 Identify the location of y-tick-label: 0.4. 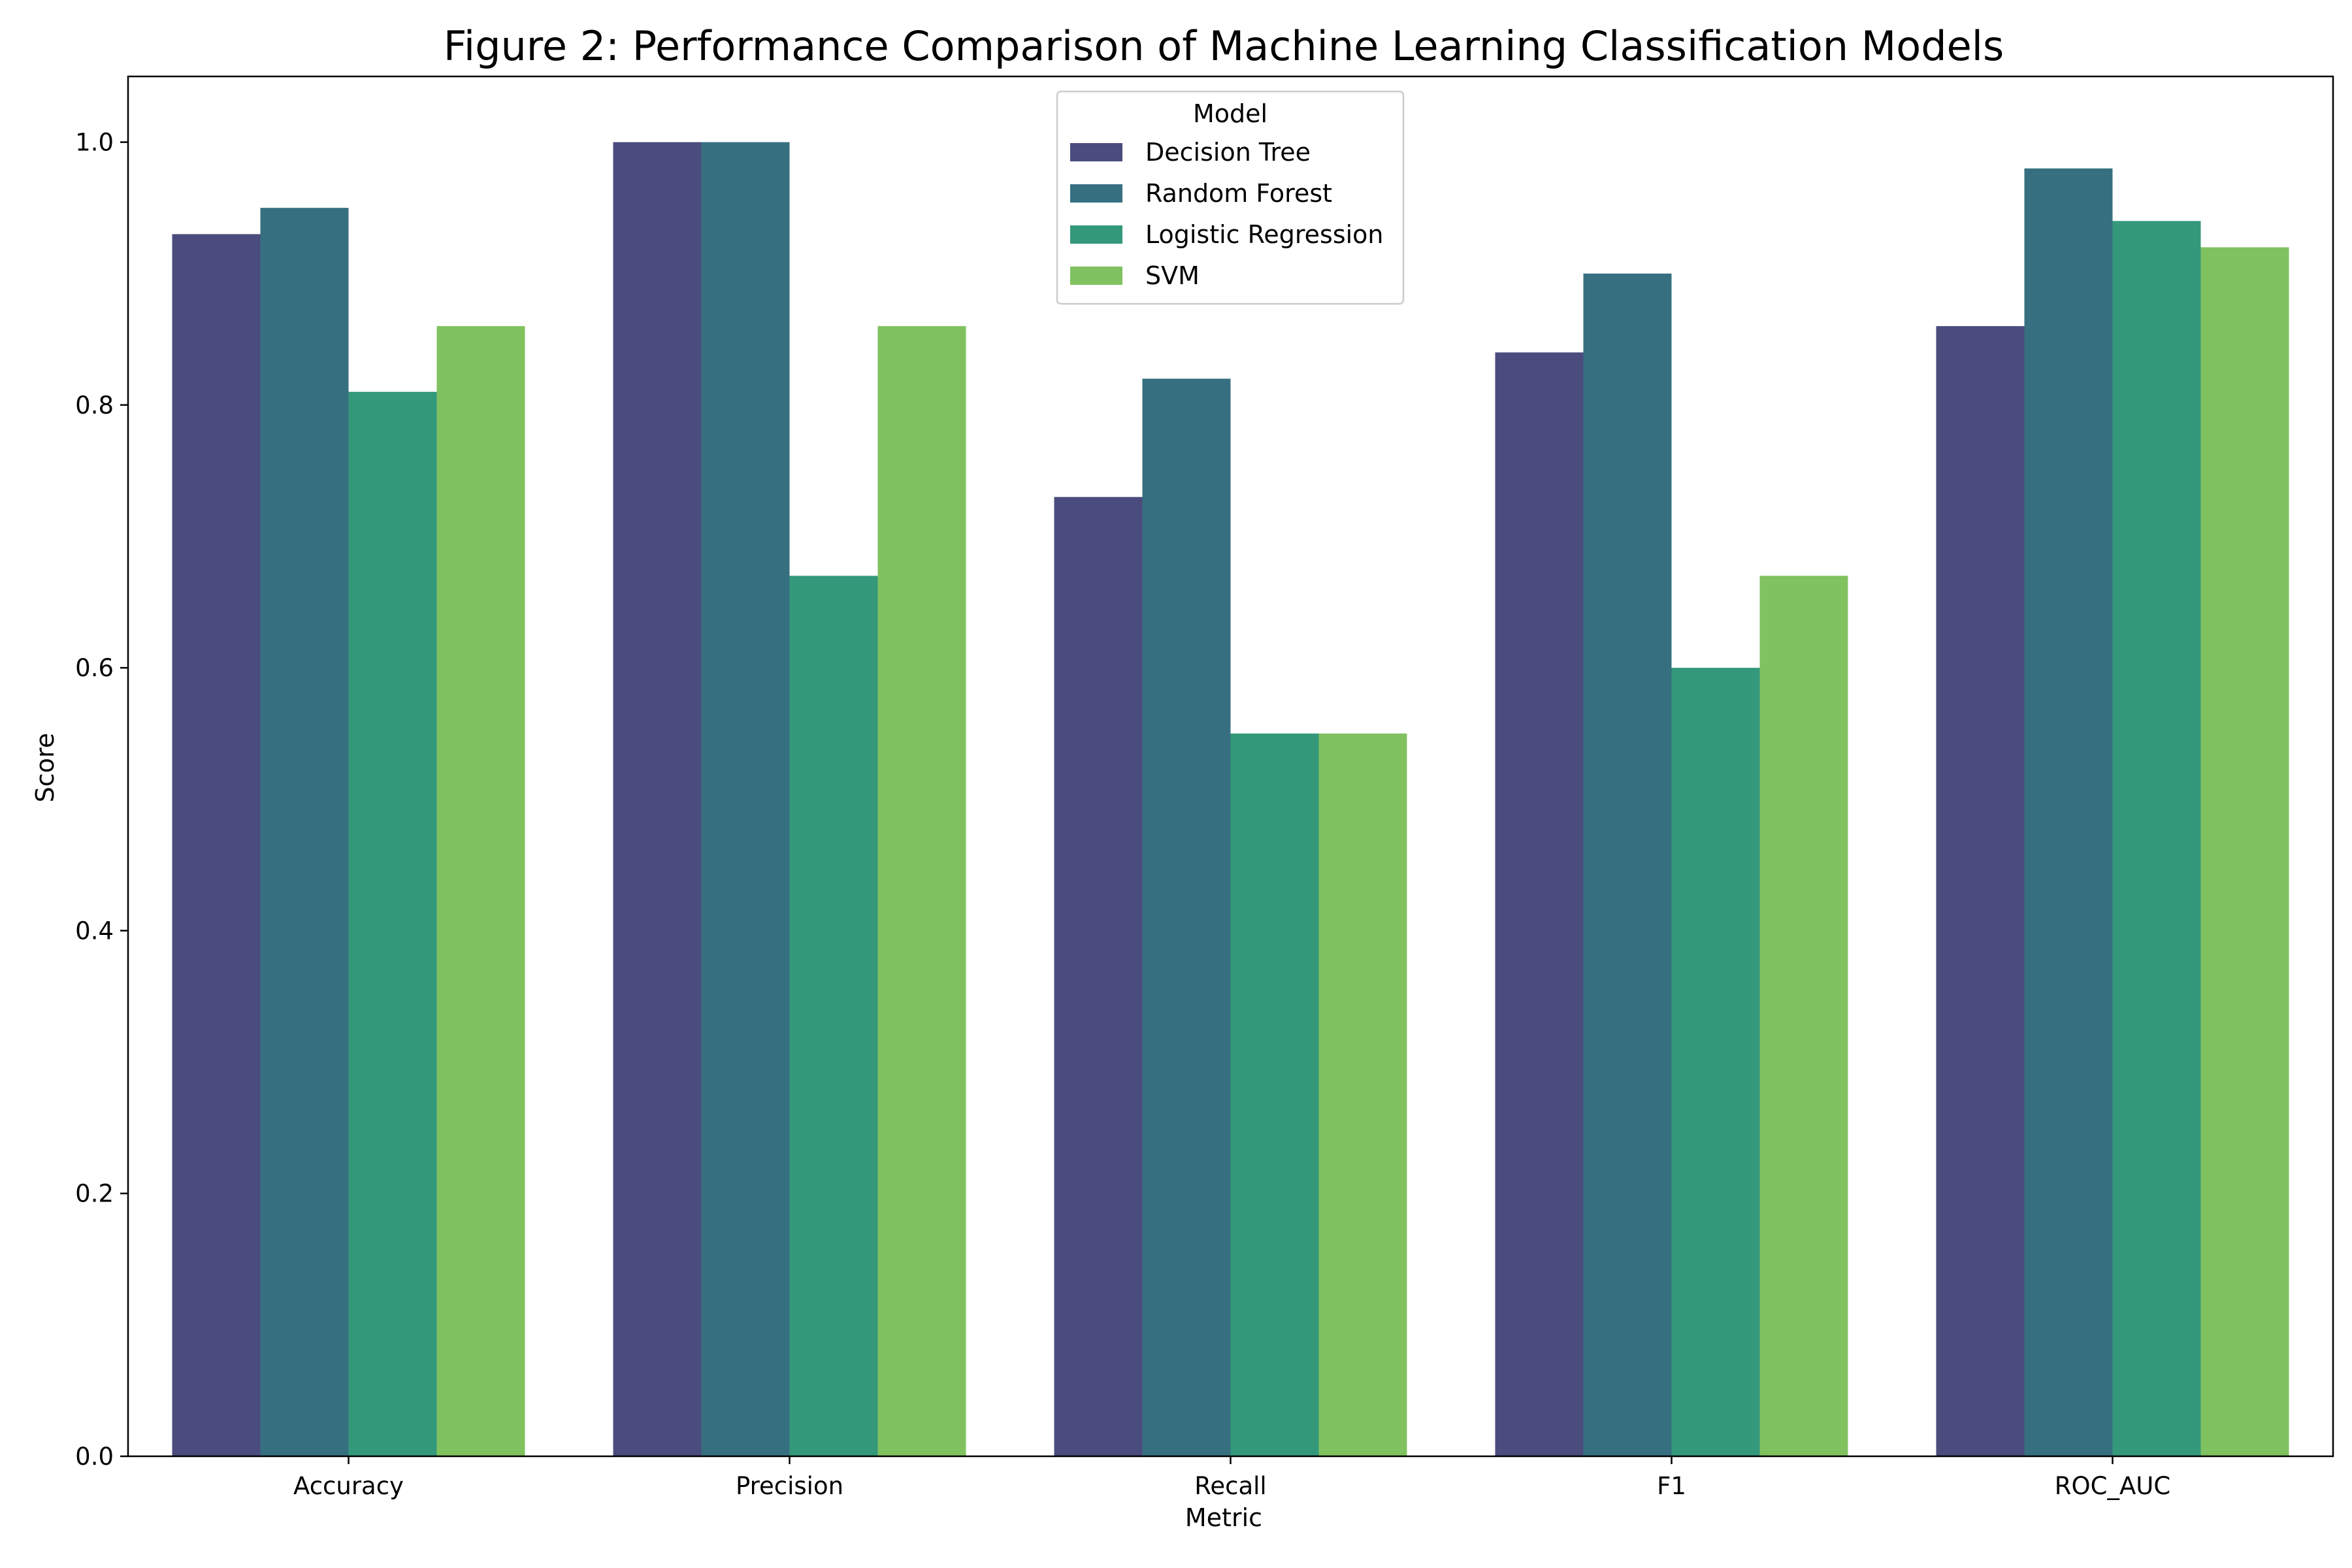
(94, 931).